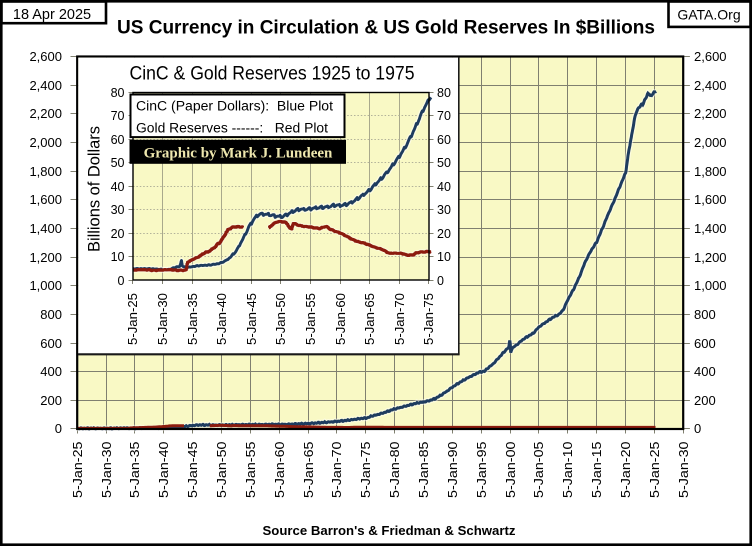 The image size is (752, 551). I want to click on svg-text: Billions of Dollars, so click(94, 189).